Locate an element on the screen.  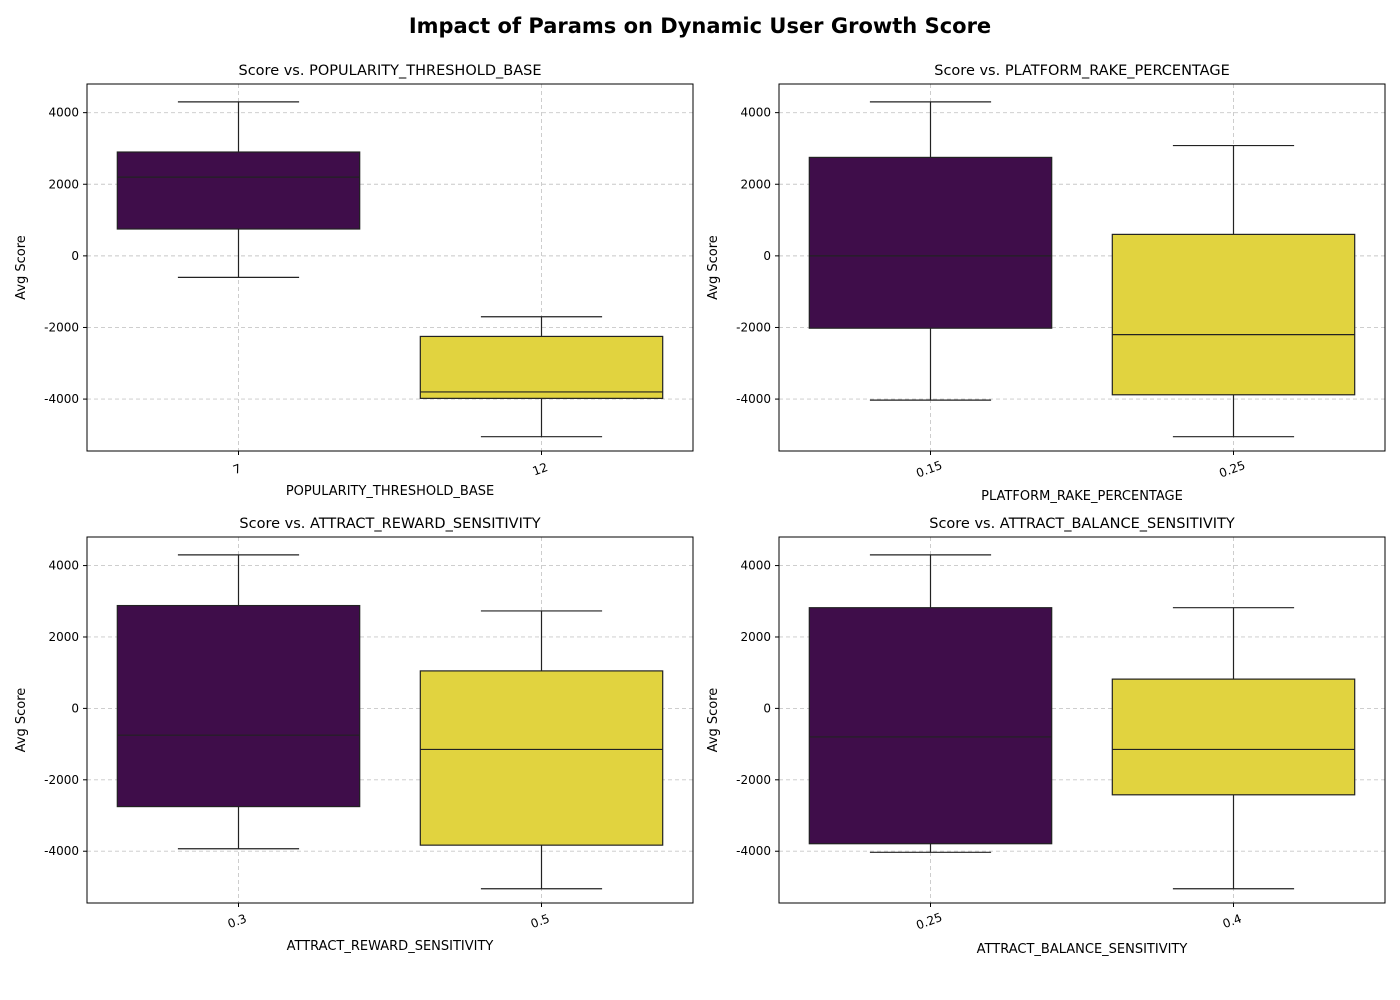
box-0.3 is located at coordinates (238, 702).